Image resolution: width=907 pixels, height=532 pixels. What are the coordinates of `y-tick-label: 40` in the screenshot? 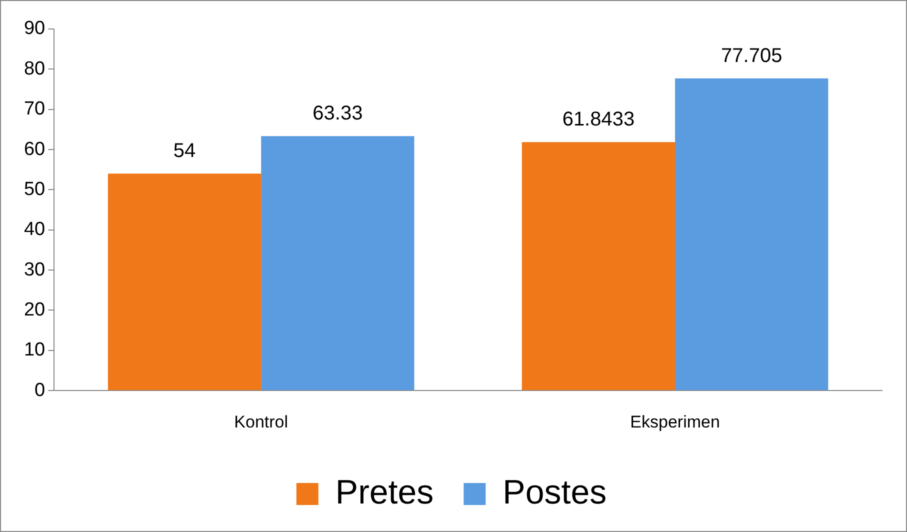 It's located at (35, 229).